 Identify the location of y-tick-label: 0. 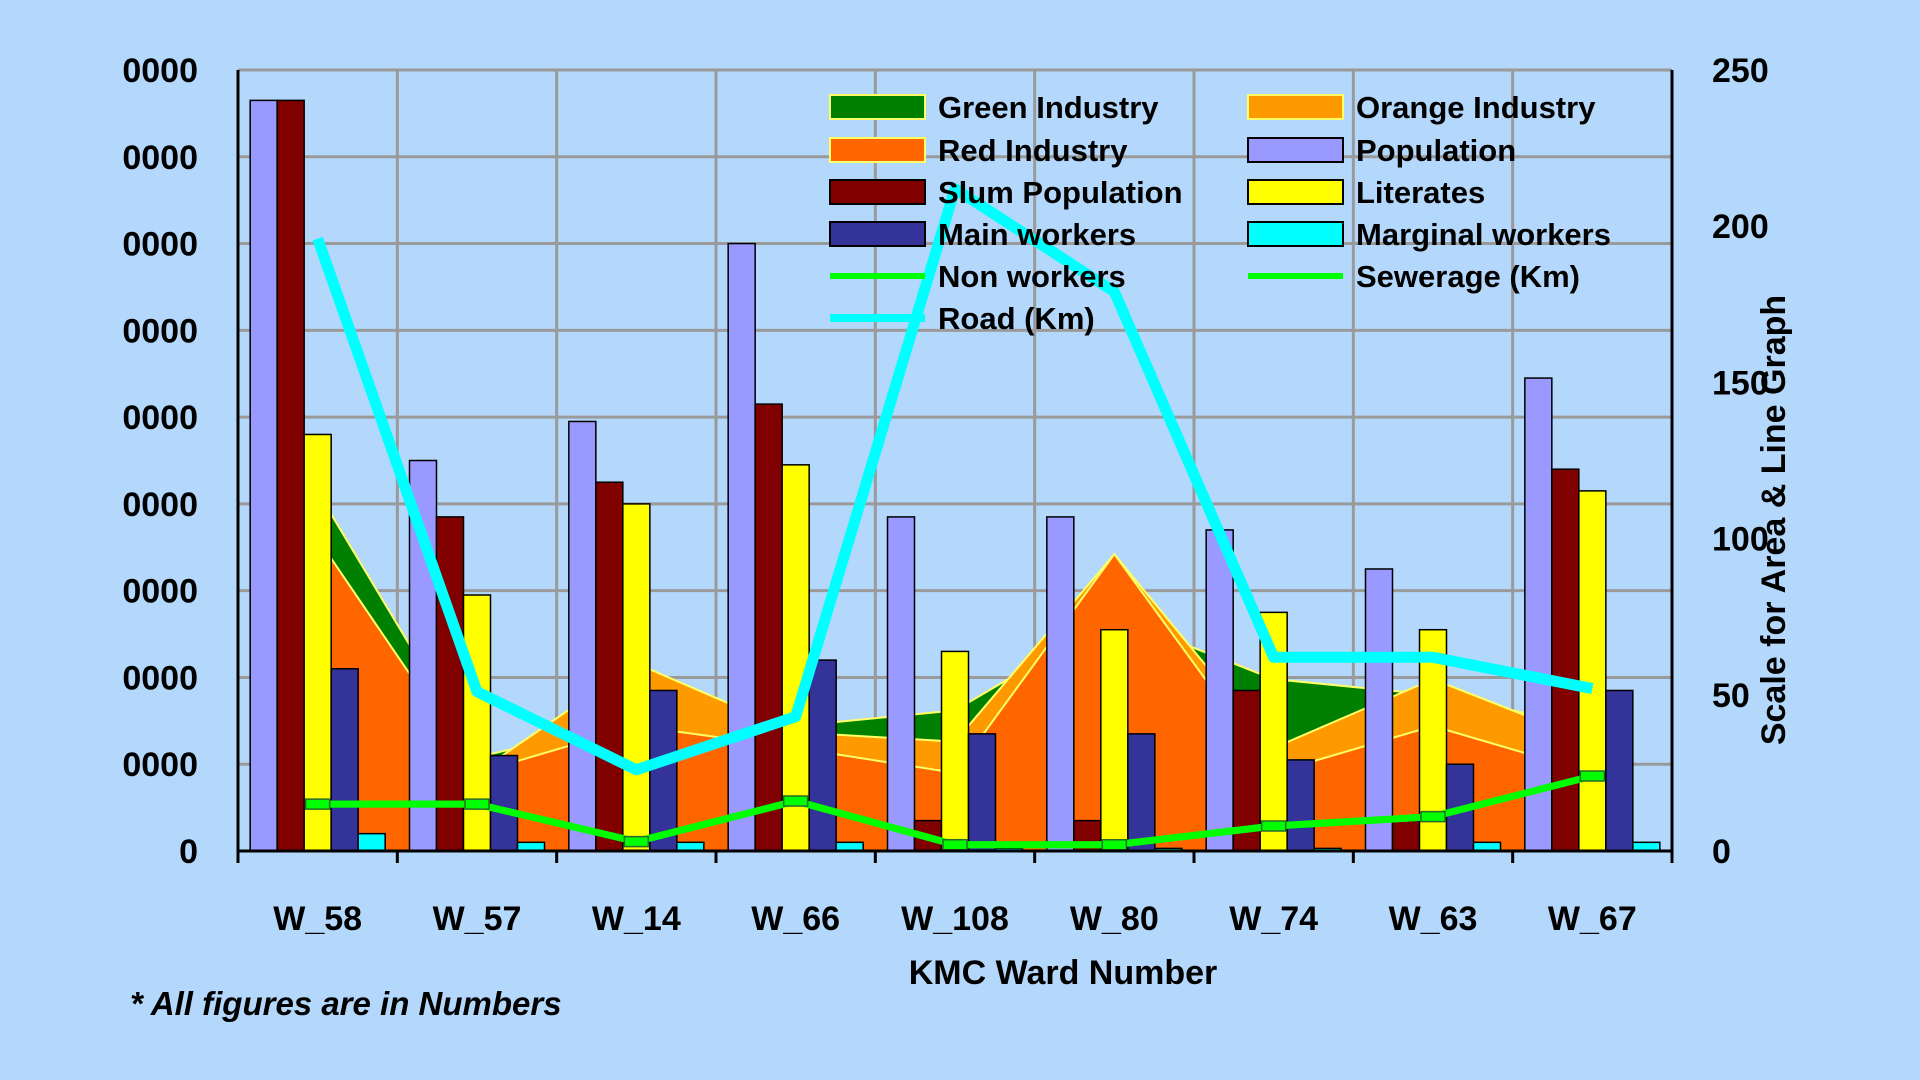
(188, 852).